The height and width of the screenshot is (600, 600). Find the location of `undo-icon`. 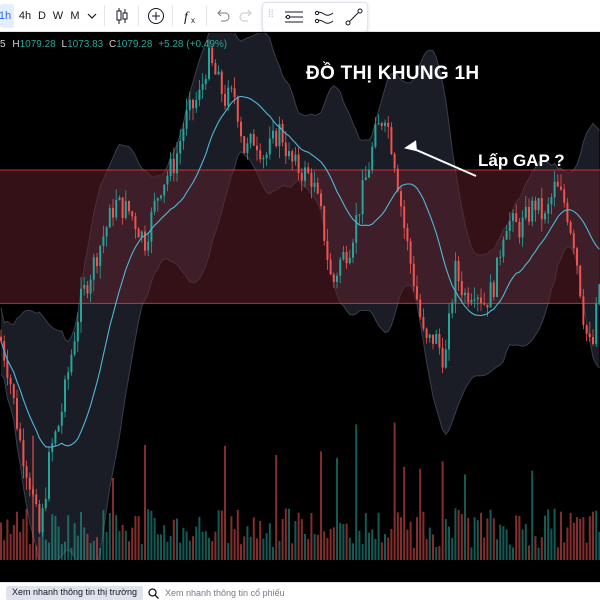

undo-icon is located at coordinates (223, 16).